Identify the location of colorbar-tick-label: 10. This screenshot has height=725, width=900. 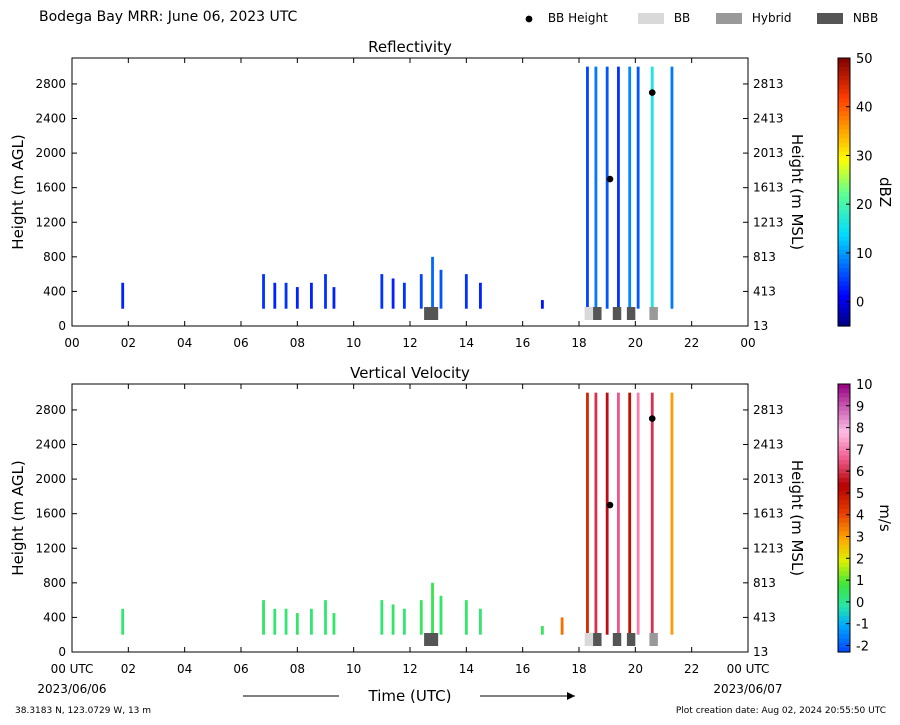
(864, 385).